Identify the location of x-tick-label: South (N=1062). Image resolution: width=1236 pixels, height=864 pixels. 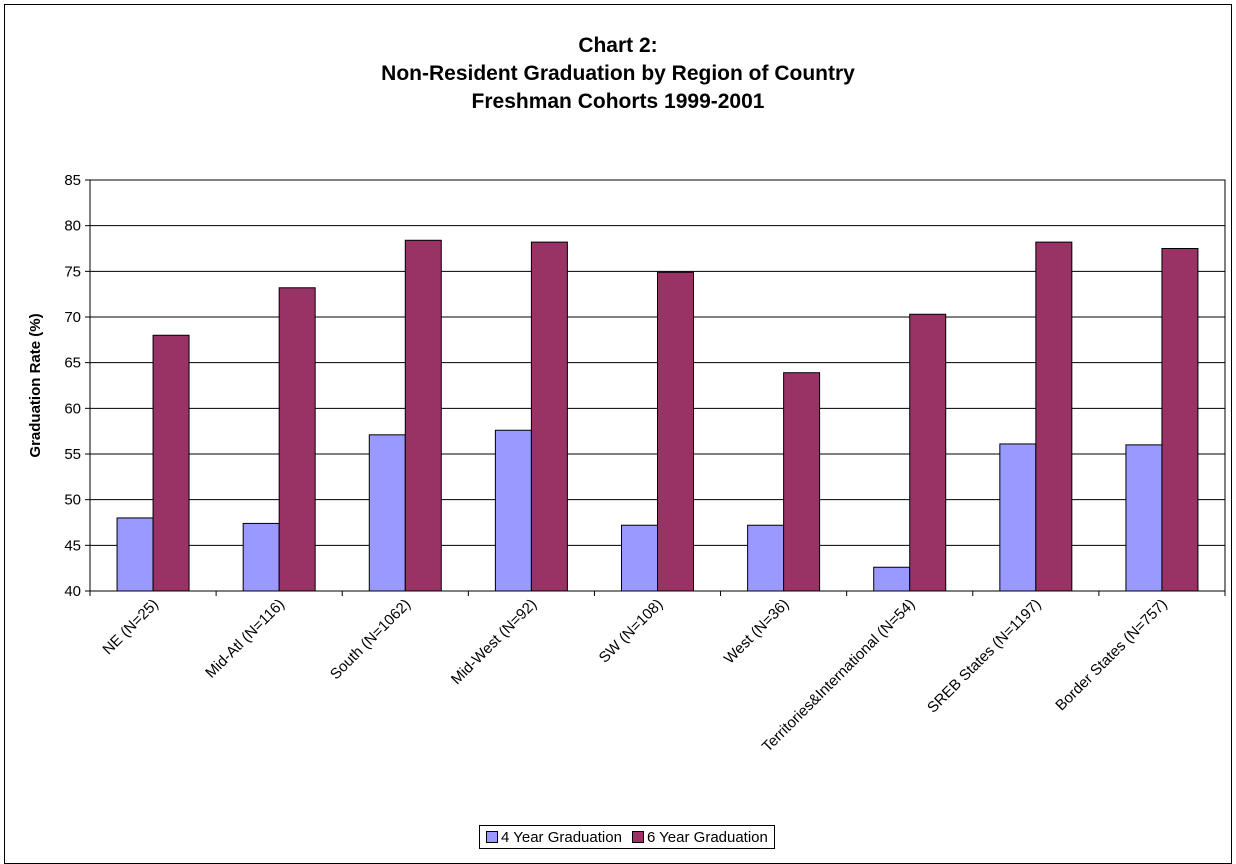
(370, 639).